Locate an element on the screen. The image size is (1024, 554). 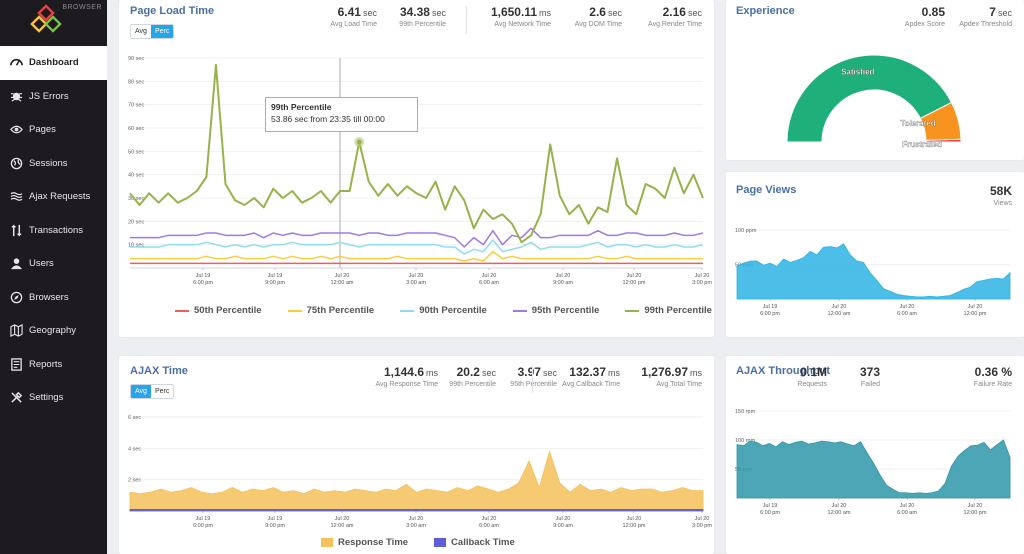
ajax-time-toggle: Avg Perc is located at coordinates (152, 391).